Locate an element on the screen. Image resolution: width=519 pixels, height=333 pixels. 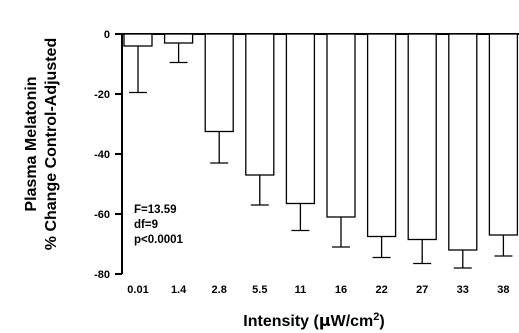
y-axis-title-line1: Plasma Melatonin is located at coordinates (31, 143).